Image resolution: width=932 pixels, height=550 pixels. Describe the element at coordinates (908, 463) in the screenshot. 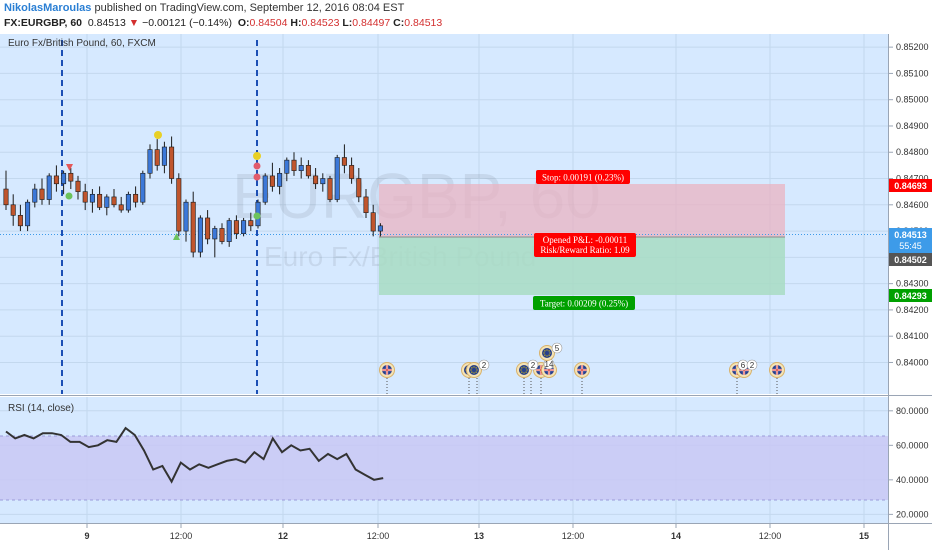

I see `rsi-axis: 80.0000 60.0000 40.0000 20.0000` at that location.